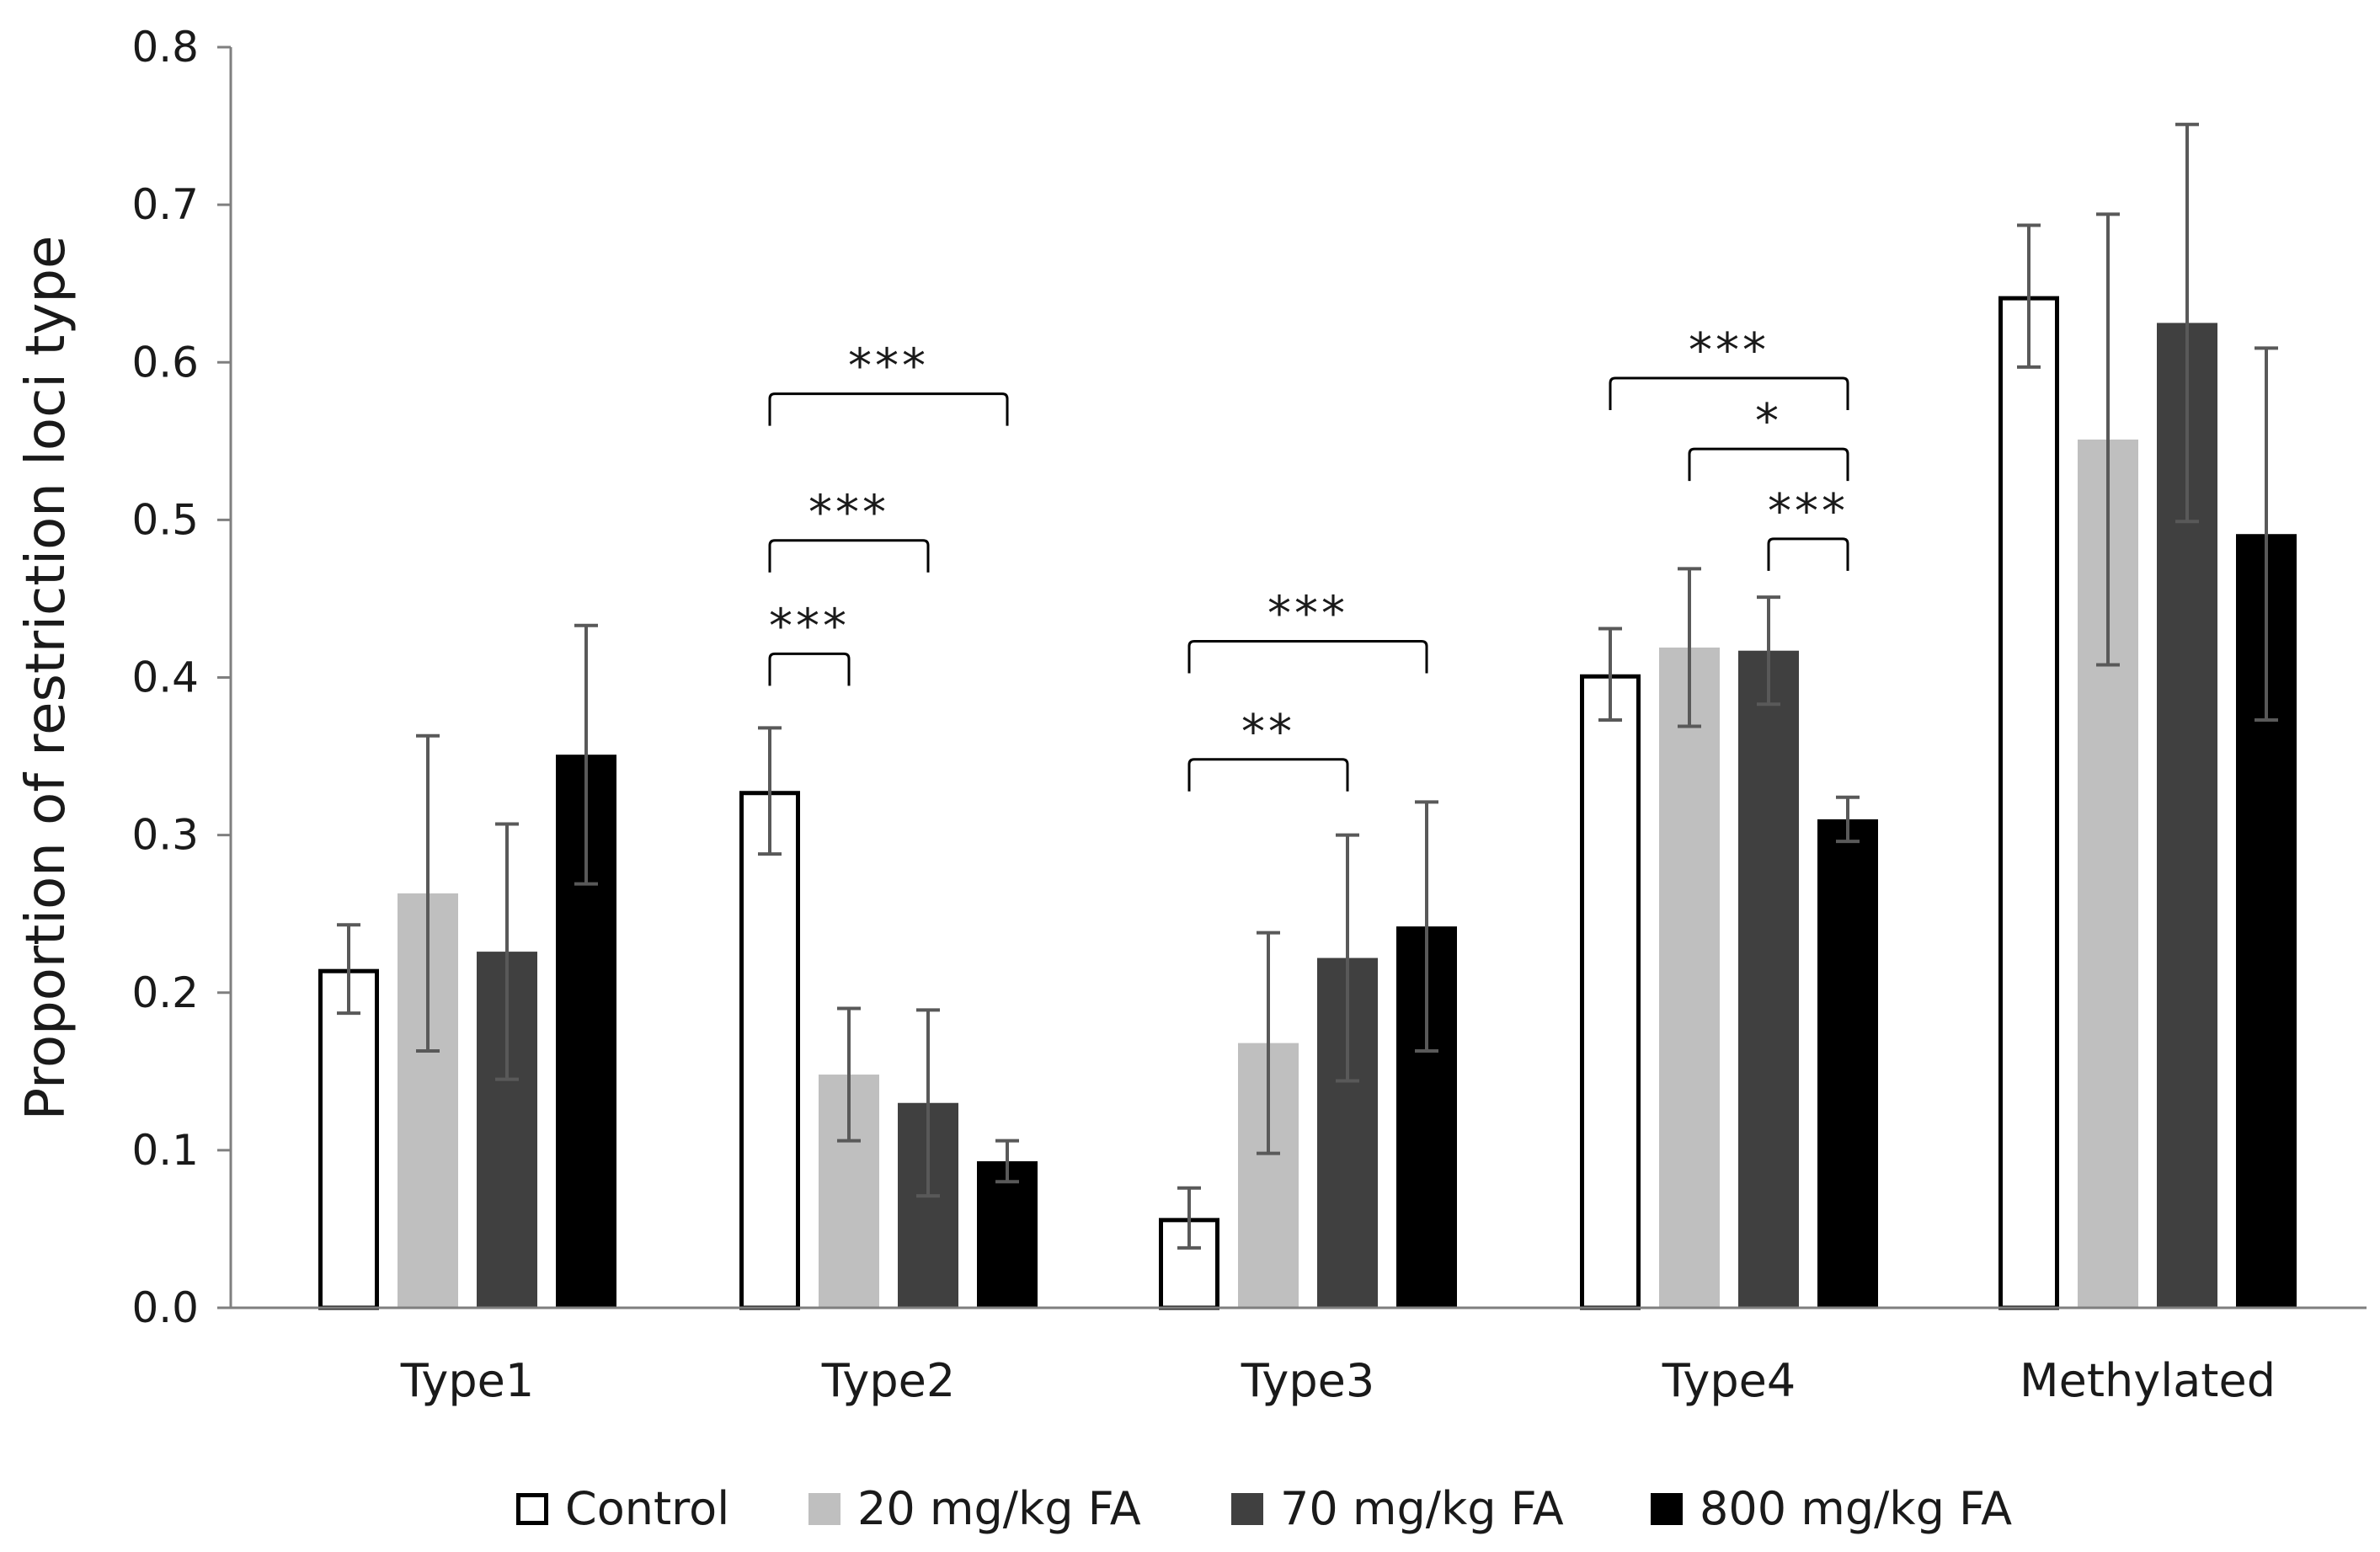  I want to click on legend-label: 800 mg/kg FA, so click(1856, 1508).